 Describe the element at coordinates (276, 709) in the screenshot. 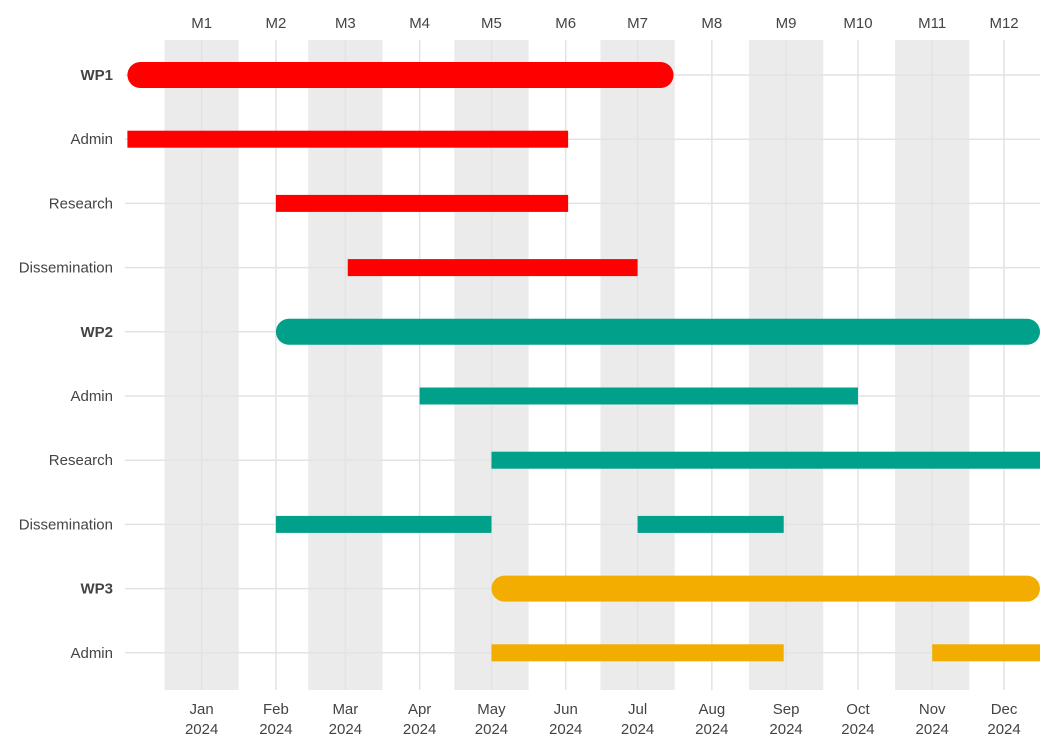

I see `bottom-tick-month: Feb` at that location.